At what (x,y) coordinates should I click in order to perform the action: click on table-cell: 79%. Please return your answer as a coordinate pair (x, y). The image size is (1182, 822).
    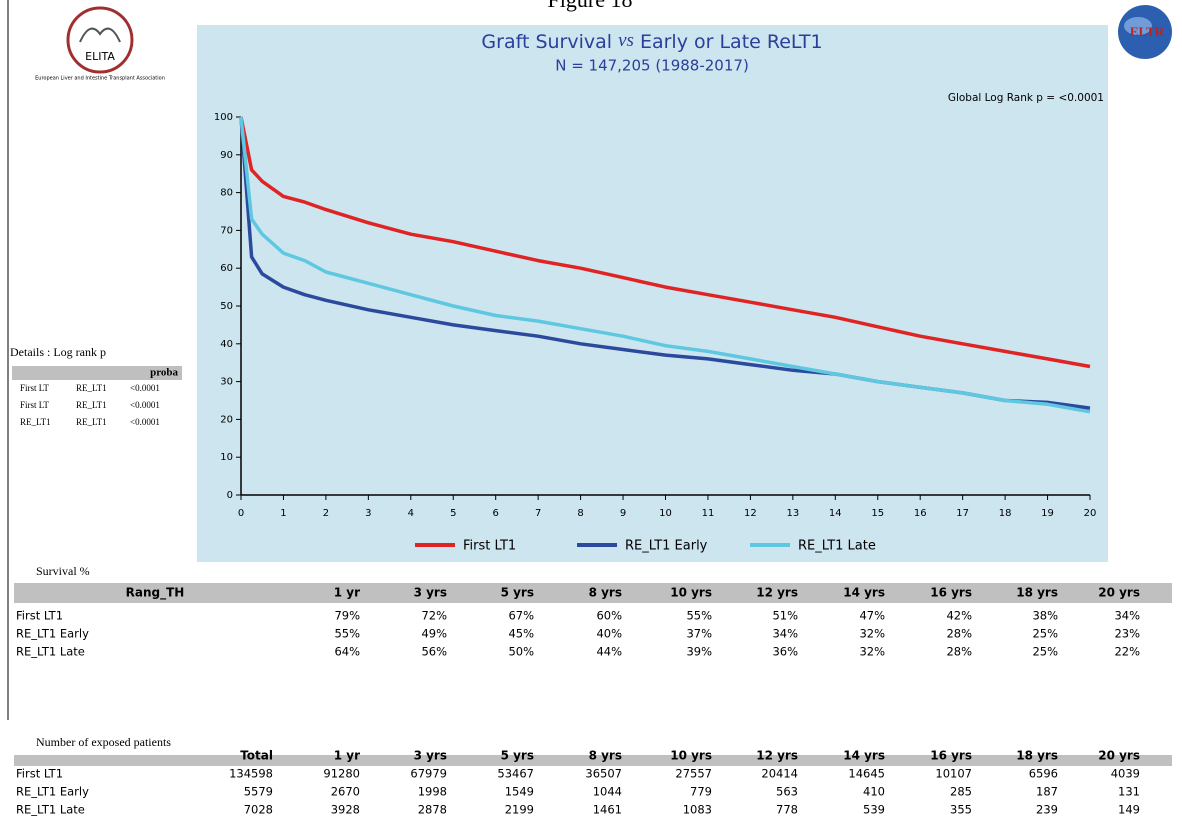
    Looking at the image, I should click on (347, 616).